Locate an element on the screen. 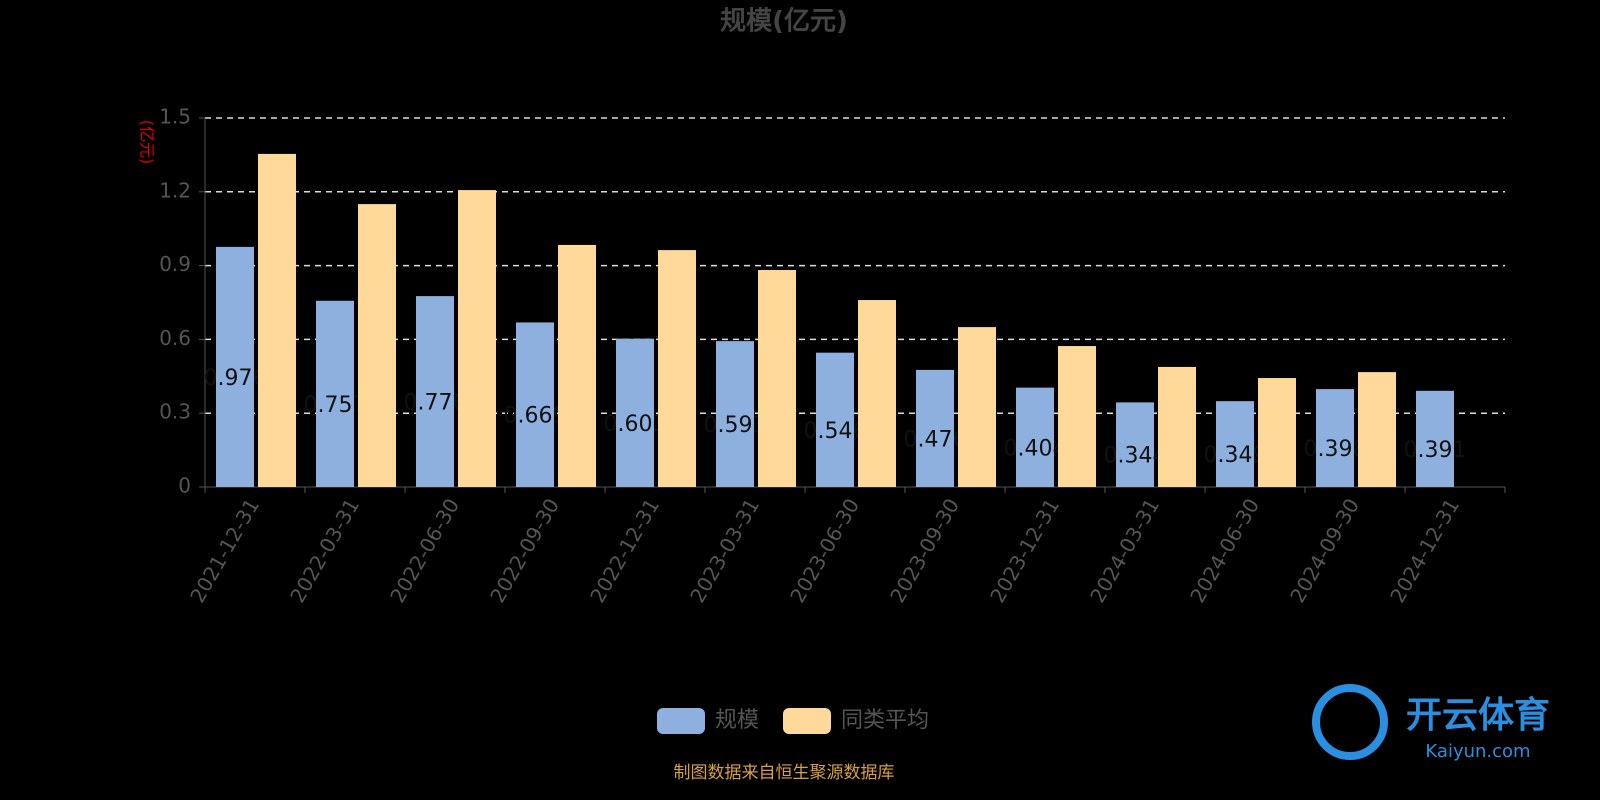 Image resolution: width=1600 pixels, height=800 pixels. value-label: 0.546 is located at coordinates (835, 431).